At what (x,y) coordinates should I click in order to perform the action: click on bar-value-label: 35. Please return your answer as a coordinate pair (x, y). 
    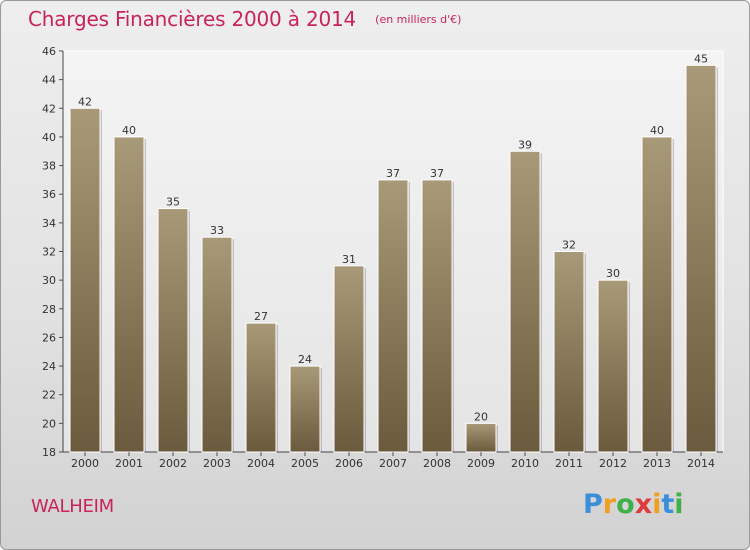
    Looking at the image, I should click on (173, 202).